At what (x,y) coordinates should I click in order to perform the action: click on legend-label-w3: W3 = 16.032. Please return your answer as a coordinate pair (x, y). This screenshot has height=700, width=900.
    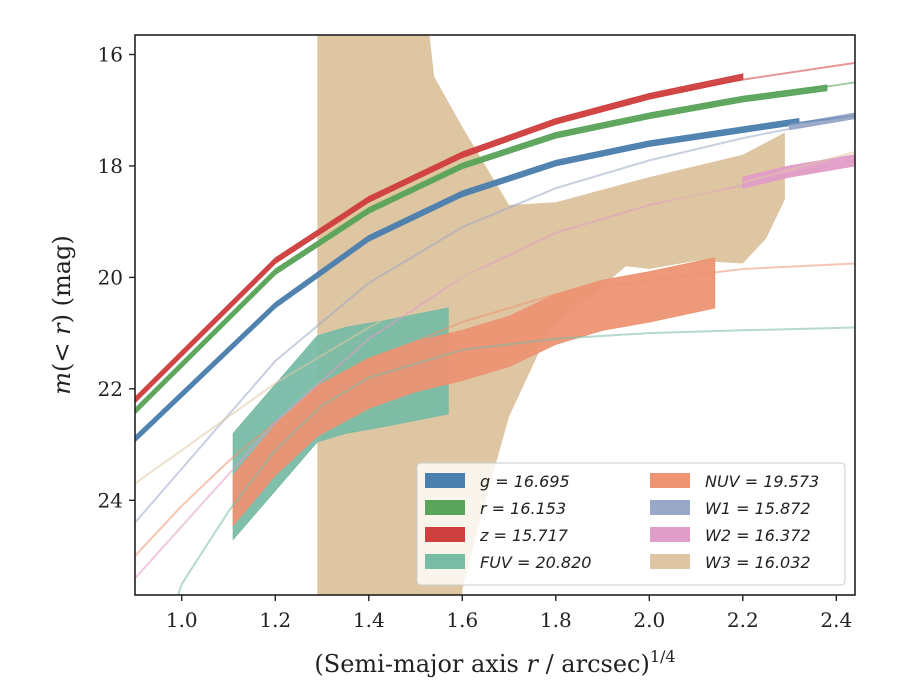
    Looking at the image, I should click on (758, 562).